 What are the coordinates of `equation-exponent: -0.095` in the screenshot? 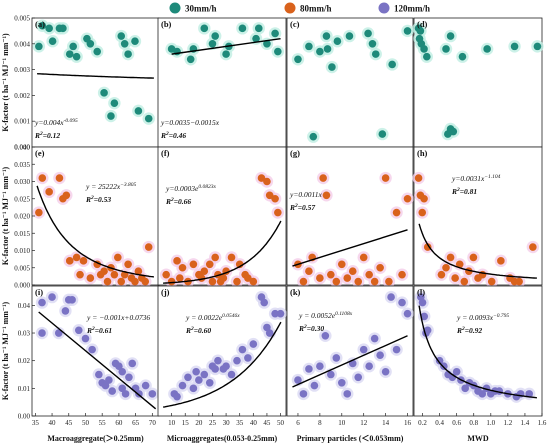 It's located at (71, 121).